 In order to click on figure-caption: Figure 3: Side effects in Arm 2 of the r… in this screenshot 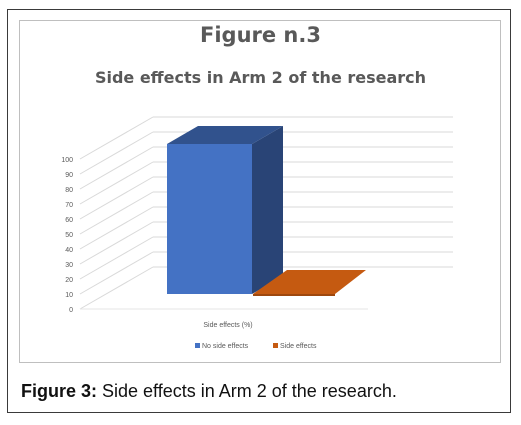, I will do `click(209, 391)`.